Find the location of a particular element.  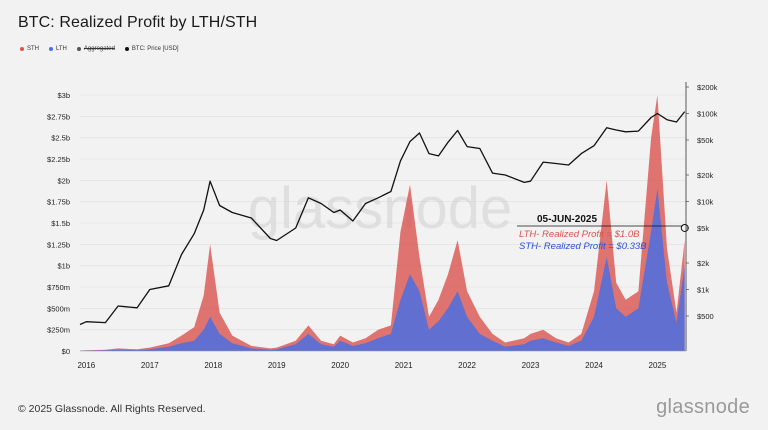

legend-item-sth: STH is located at coordinates (29, 49).